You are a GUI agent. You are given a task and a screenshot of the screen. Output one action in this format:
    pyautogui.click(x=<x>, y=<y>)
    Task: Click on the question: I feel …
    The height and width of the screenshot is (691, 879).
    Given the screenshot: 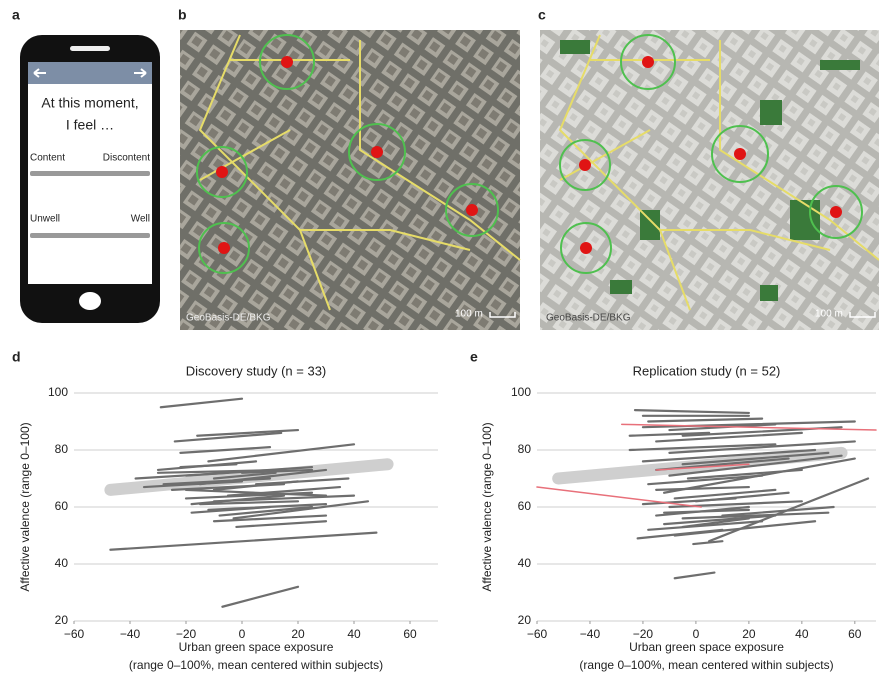 What is the action you would take?
    pyautogui.click(x=90, y=125)
    